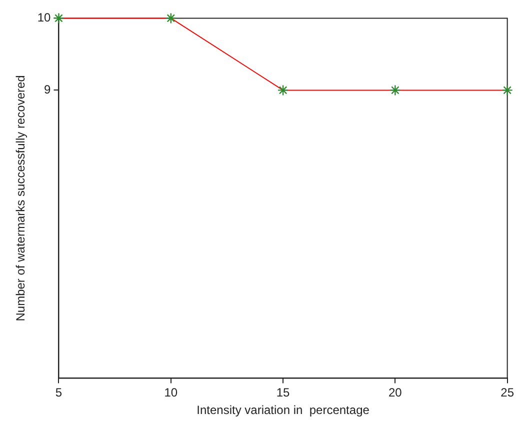  Describe the element at coordinates (58, 393) in the screenshot. I see `x-tick-label: 5` at that location.